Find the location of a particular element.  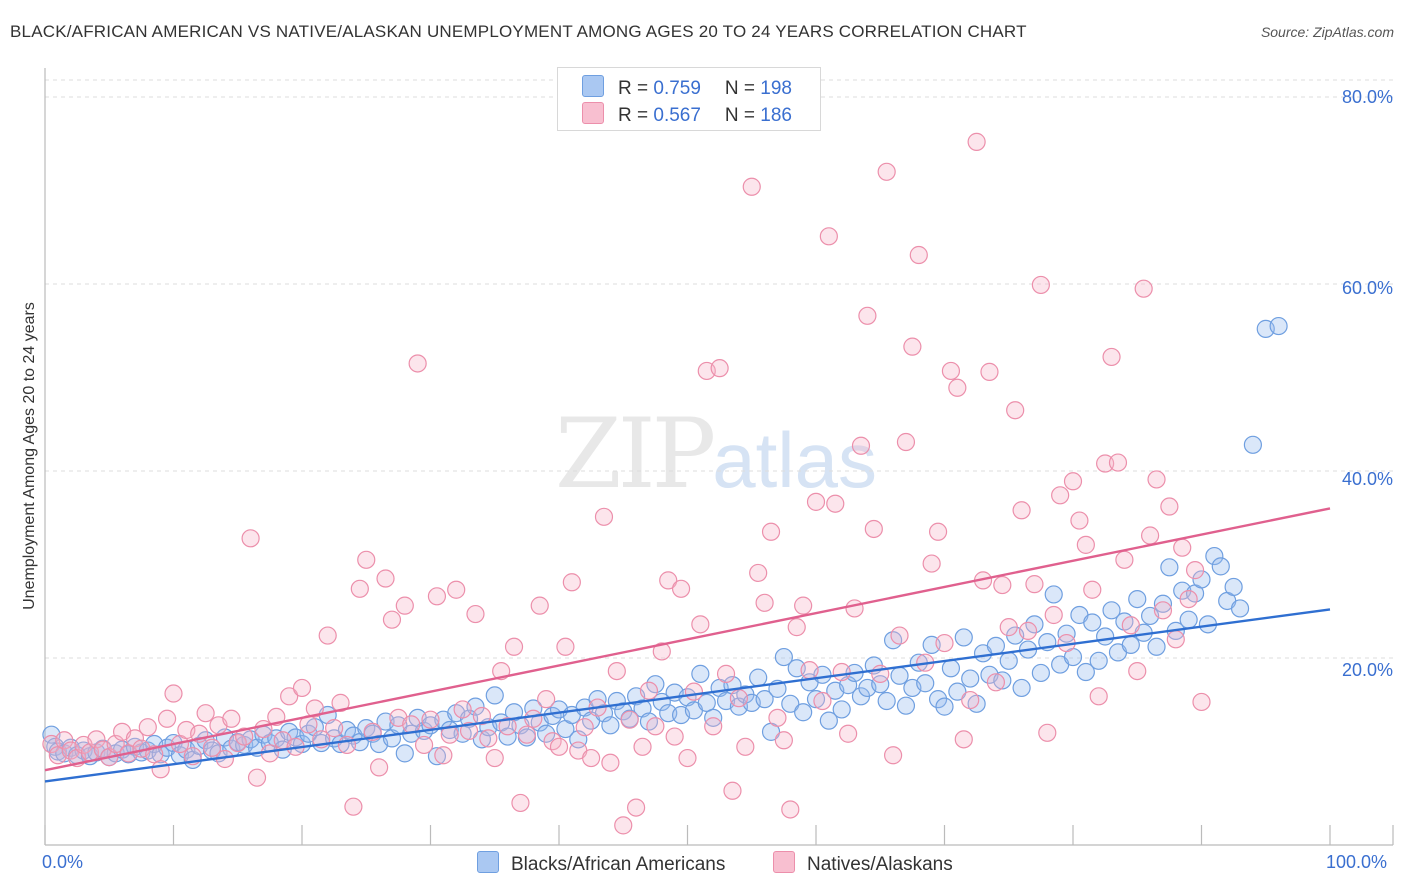

legend-item-blacks: Blacks/African Americans is located at coordinates (601, 863).